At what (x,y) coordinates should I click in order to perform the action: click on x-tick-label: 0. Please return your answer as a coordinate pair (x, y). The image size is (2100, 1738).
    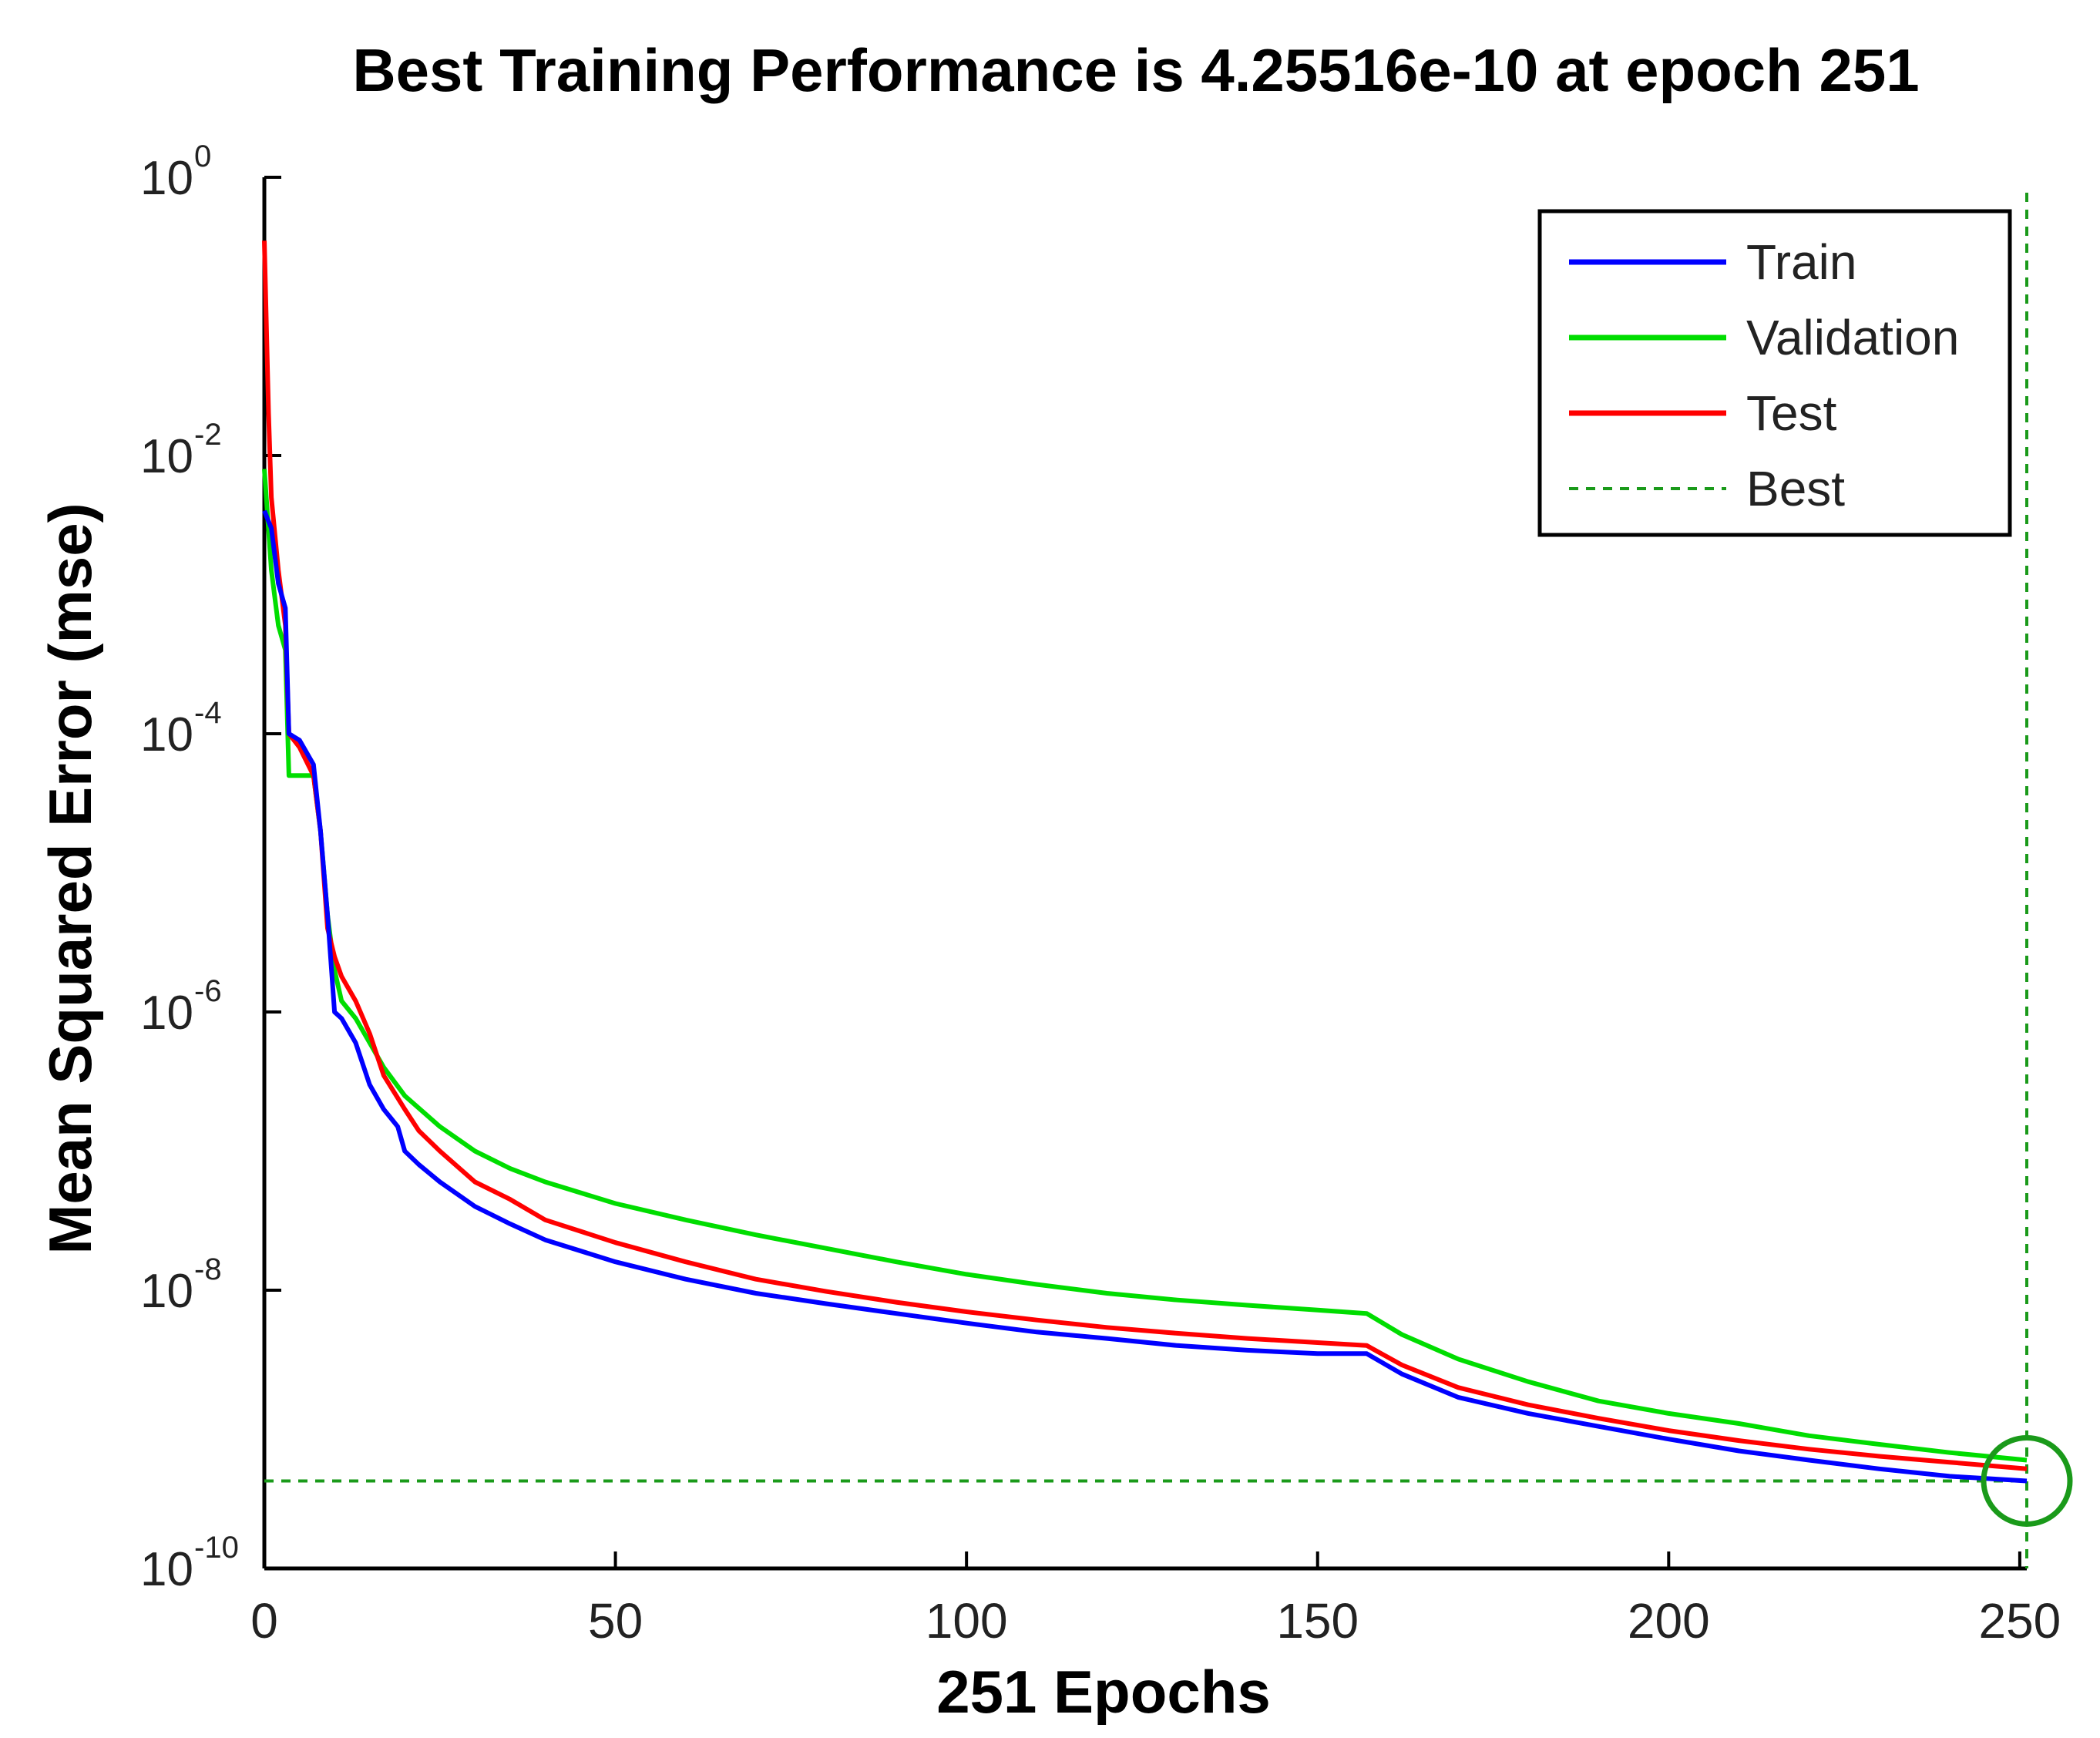
    Looking at the image, I should click on (264, 1621).